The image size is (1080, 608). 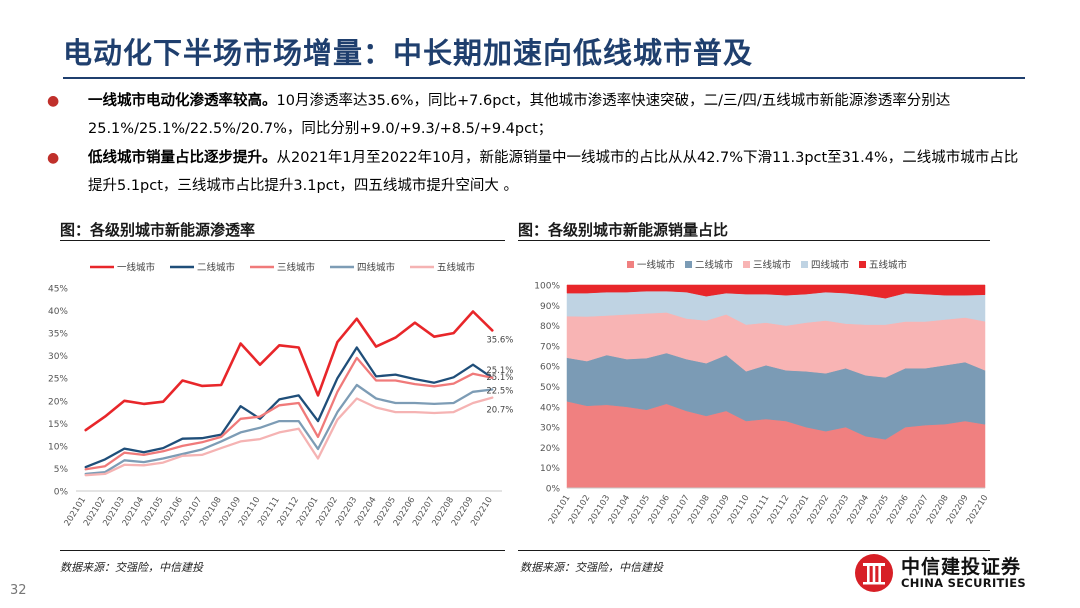 I want to click on chart1-title-rule, so click(x=282, y=240).